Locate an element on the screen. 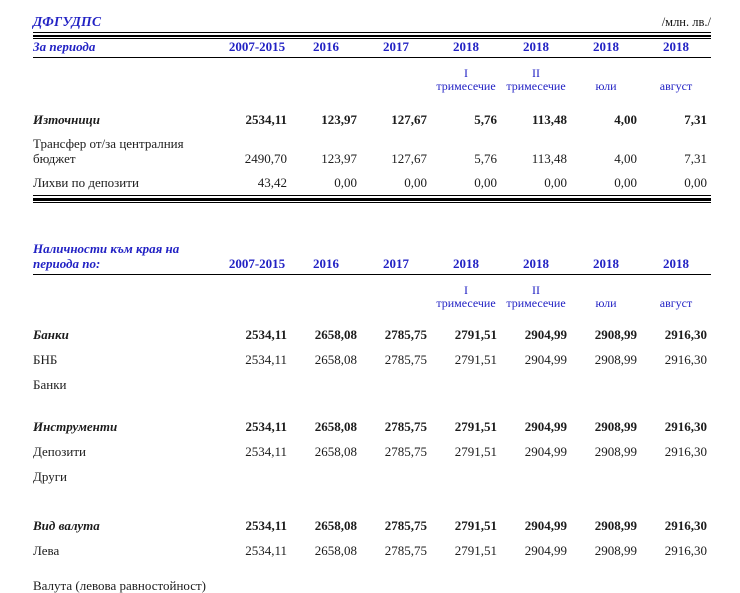  row-label: Депозити is located at coordinates (59, 451).